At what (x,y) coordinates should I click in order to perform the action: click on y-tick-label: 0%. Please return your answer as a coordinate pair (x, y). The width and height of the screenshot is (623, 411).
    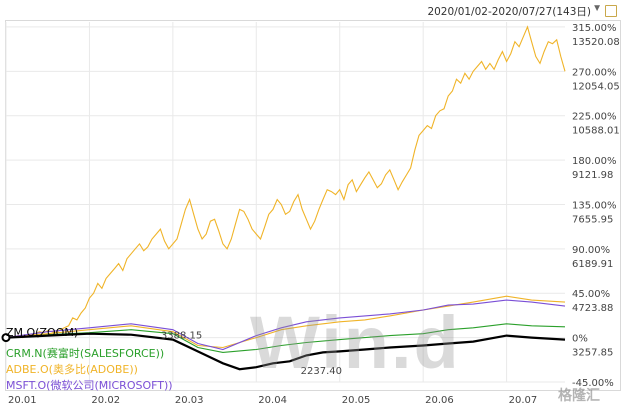
    Looking at the image, I should click on (580, 339).